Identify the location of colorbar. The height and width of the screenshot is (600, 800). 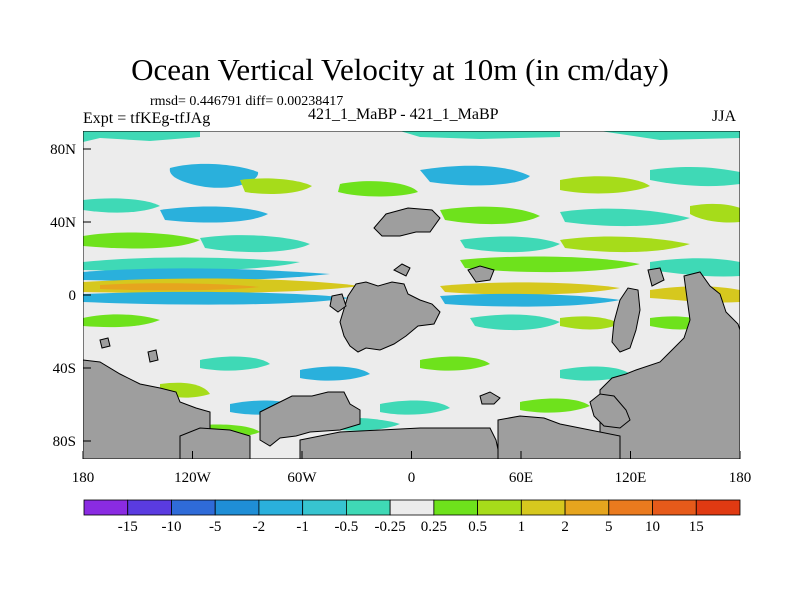
(412, 507).